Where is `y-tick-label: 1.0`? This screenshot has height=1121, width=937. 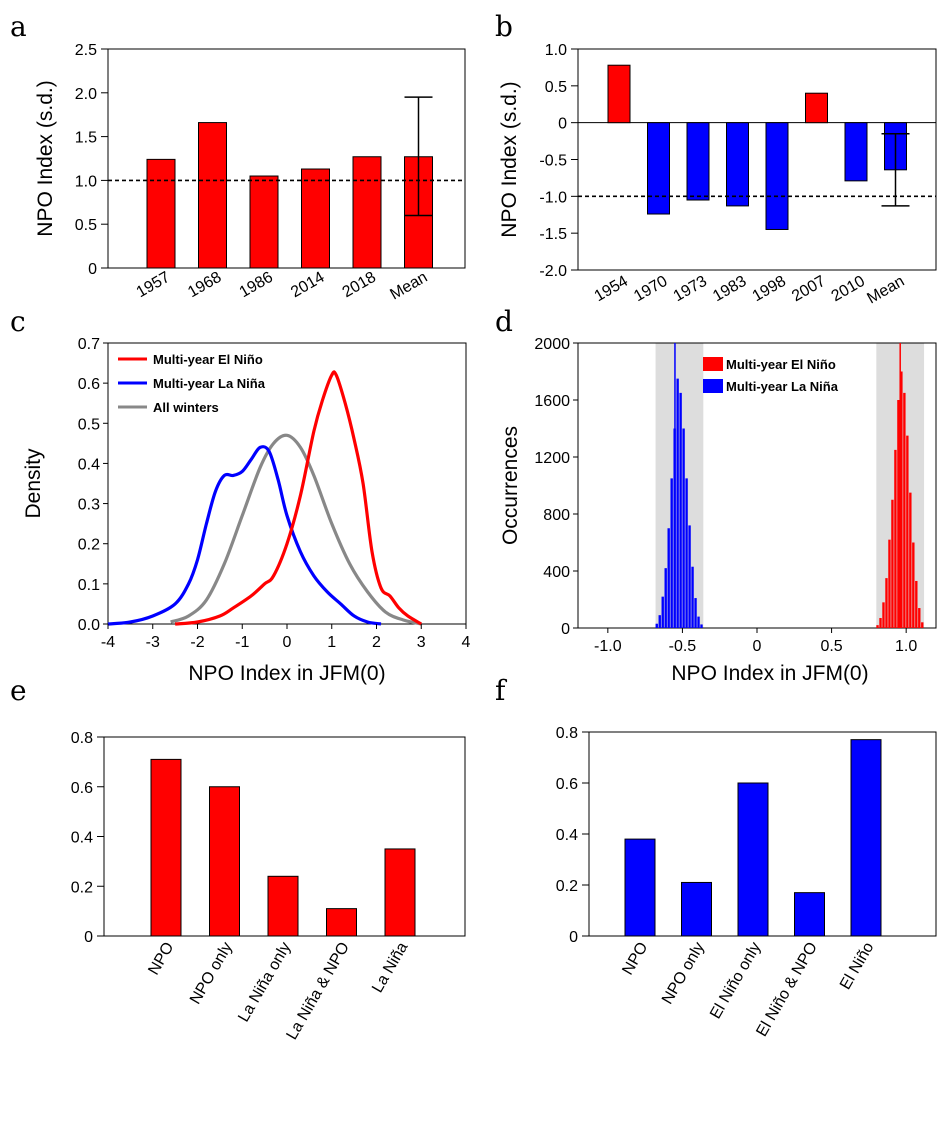
y-tick-label: 1.0 is located at coordinates (86, 181).